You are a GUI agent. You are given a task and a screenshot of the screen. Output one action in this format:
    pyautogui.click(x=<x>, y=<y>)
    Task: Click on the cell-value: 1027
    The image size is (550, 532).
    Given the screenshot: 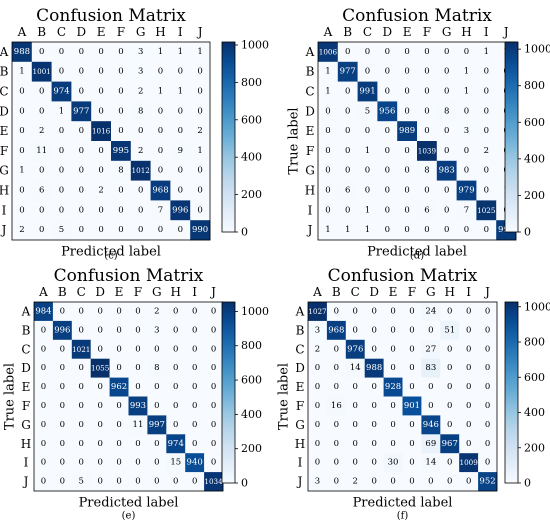 What is the action you would take?
    pyautogui.click(x=317, y=311)
    